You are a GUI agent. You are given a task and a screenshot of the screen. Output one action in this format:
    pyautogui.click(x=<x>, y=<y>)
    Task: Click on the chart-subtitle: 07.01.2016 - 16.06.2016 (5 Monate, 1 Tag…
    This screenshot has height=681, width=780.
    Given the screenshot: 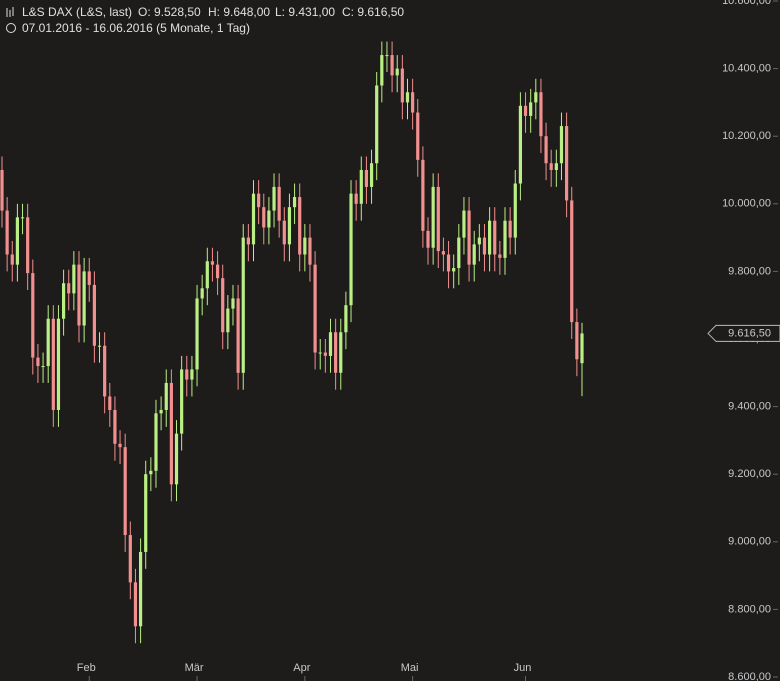 What is the action you would take?
    pyautogui.click(x=136, y=28)
    